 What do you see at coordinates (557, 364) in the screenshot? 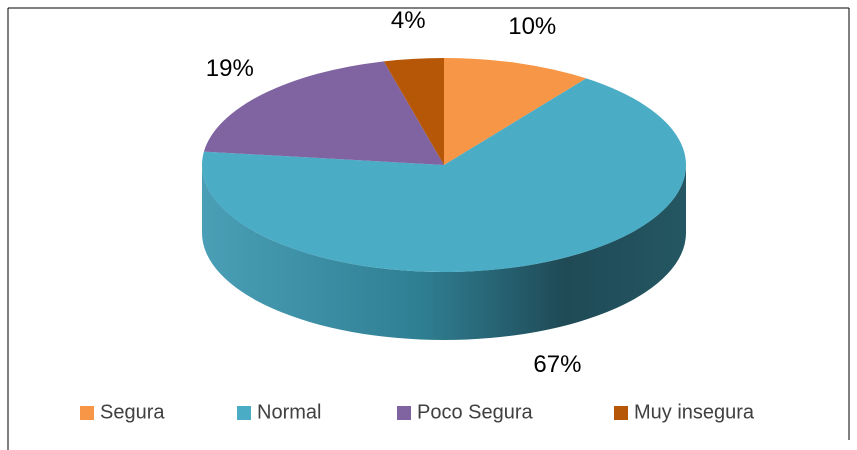
I see `data-label: 67%` at bounding box center [557, 364].